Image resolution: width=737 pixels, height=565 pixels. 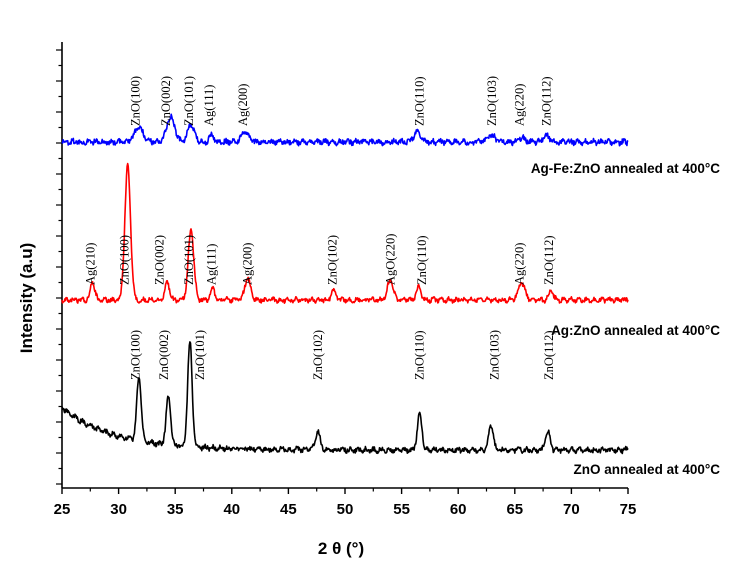 What do you see at coordinates (175, 509) in the screenshot?
I see `x-tick-label: 35` at bounding box center [175, 509].